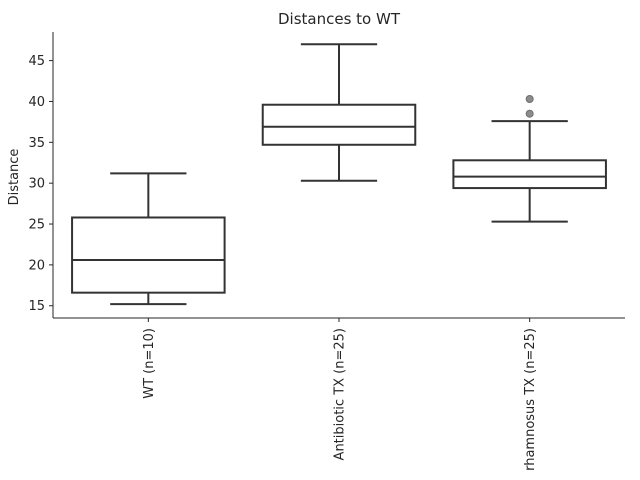  Describe the element at coordinates (36, 225) in the screenshot. I see `y-tick-label: 25` at that location.